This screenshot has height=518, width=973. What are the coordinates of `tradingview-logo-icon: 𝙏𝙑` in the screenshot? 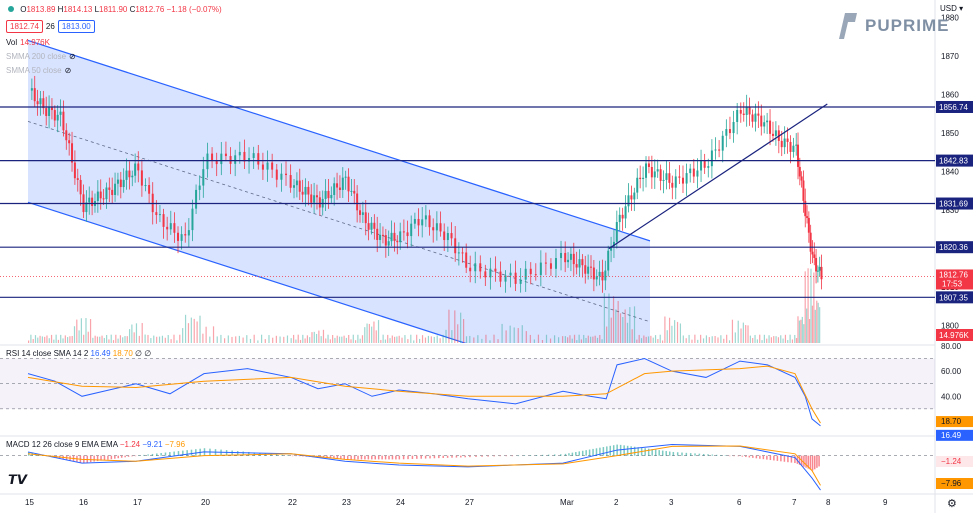 It's located at (17, 479).